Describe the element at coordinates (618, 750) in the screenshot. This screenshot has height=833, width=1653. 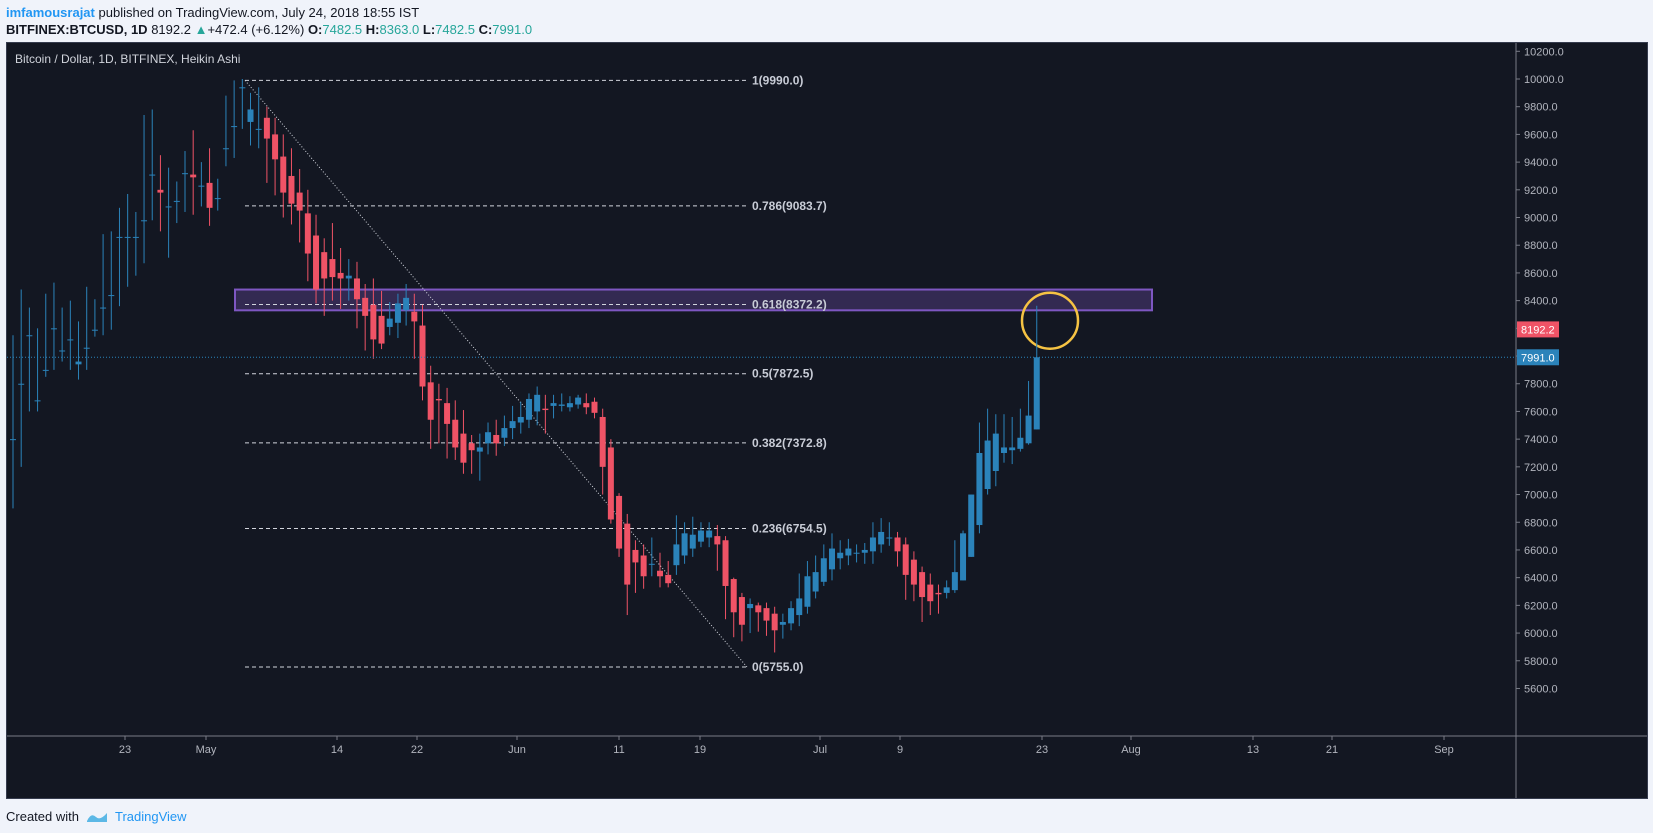
I see `x-tick-label: 11` at that location.